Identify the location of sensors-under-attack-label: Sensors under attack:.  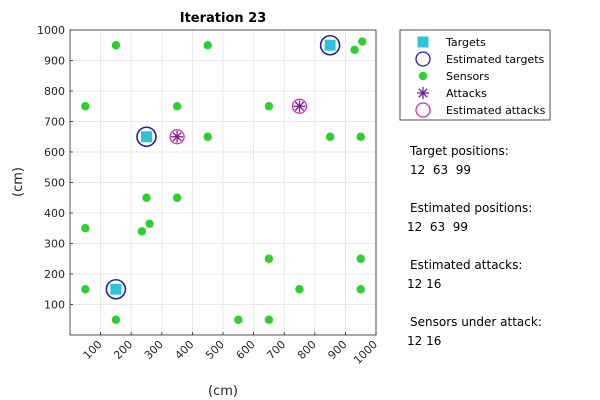
(476, 322).